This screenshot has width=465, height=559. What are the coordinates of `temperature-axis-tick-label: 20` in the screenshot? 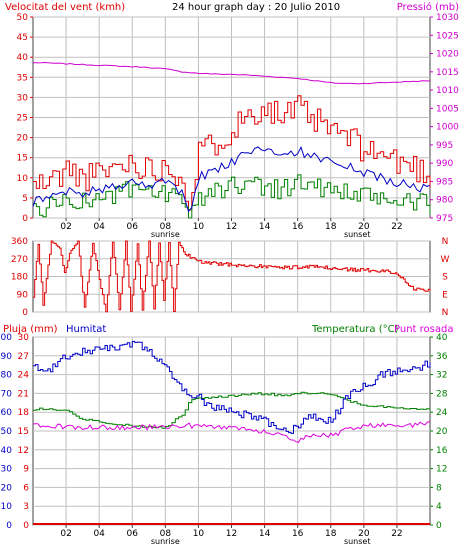 It's located at (442, 432).